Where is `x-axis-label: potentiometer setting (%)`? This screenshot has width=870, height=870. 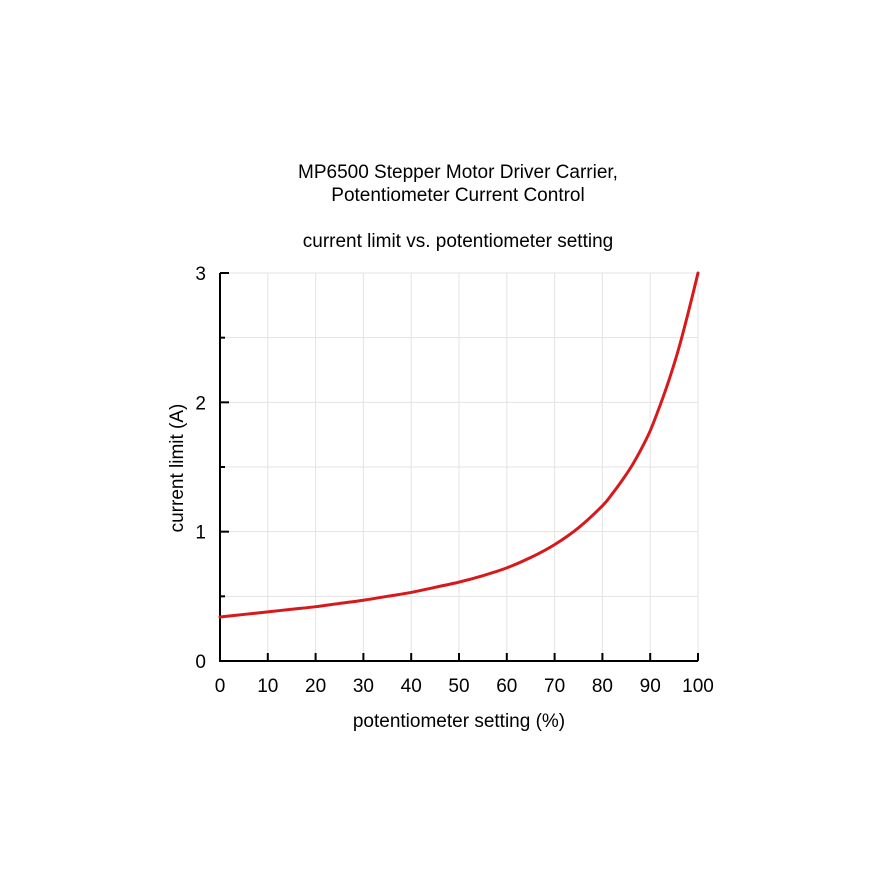
x-axis-label: potentiometer setting (%) is located at coordinates (459, 721).